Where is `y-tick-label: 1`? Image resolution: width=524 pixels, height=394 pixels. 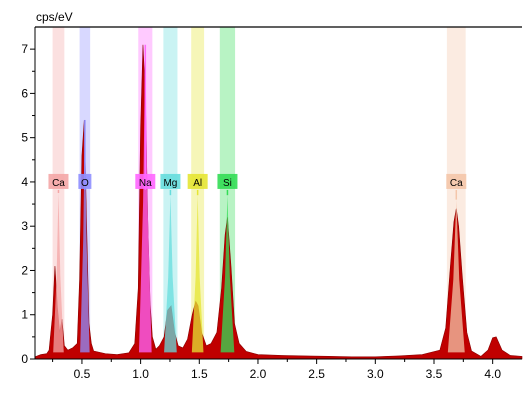
y-tick-label: 1 is located at coordinates (24, 315).